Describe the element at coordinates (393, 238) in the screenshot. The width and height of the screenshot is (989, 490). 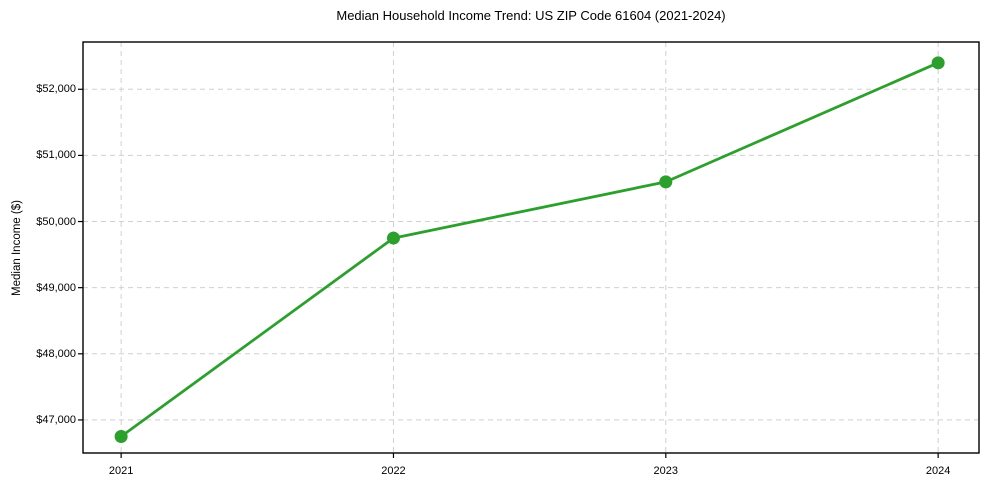
I see `data-point-2022` at that location.